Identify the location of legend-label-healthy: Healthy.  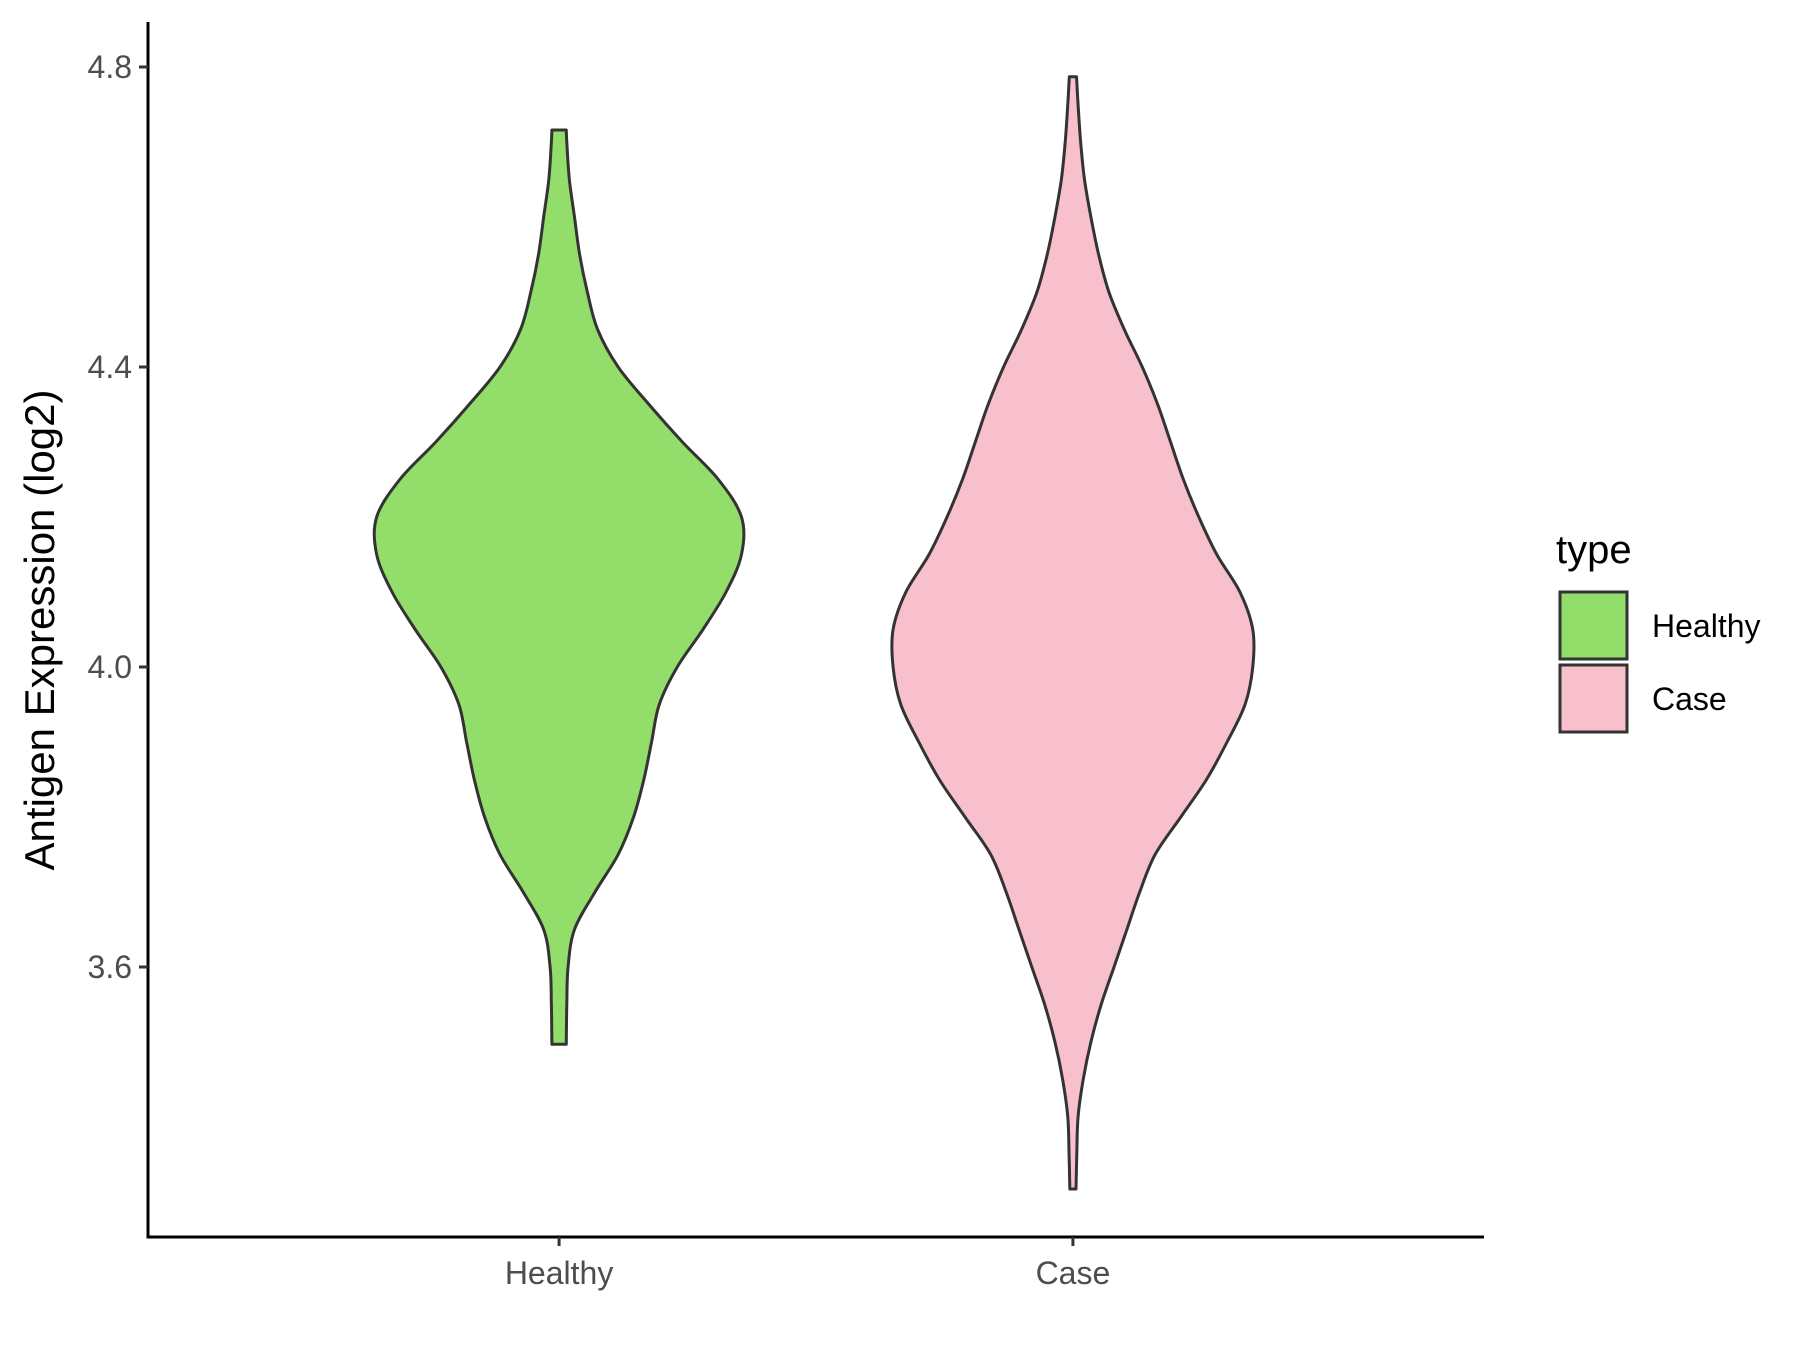
(1706, 626).